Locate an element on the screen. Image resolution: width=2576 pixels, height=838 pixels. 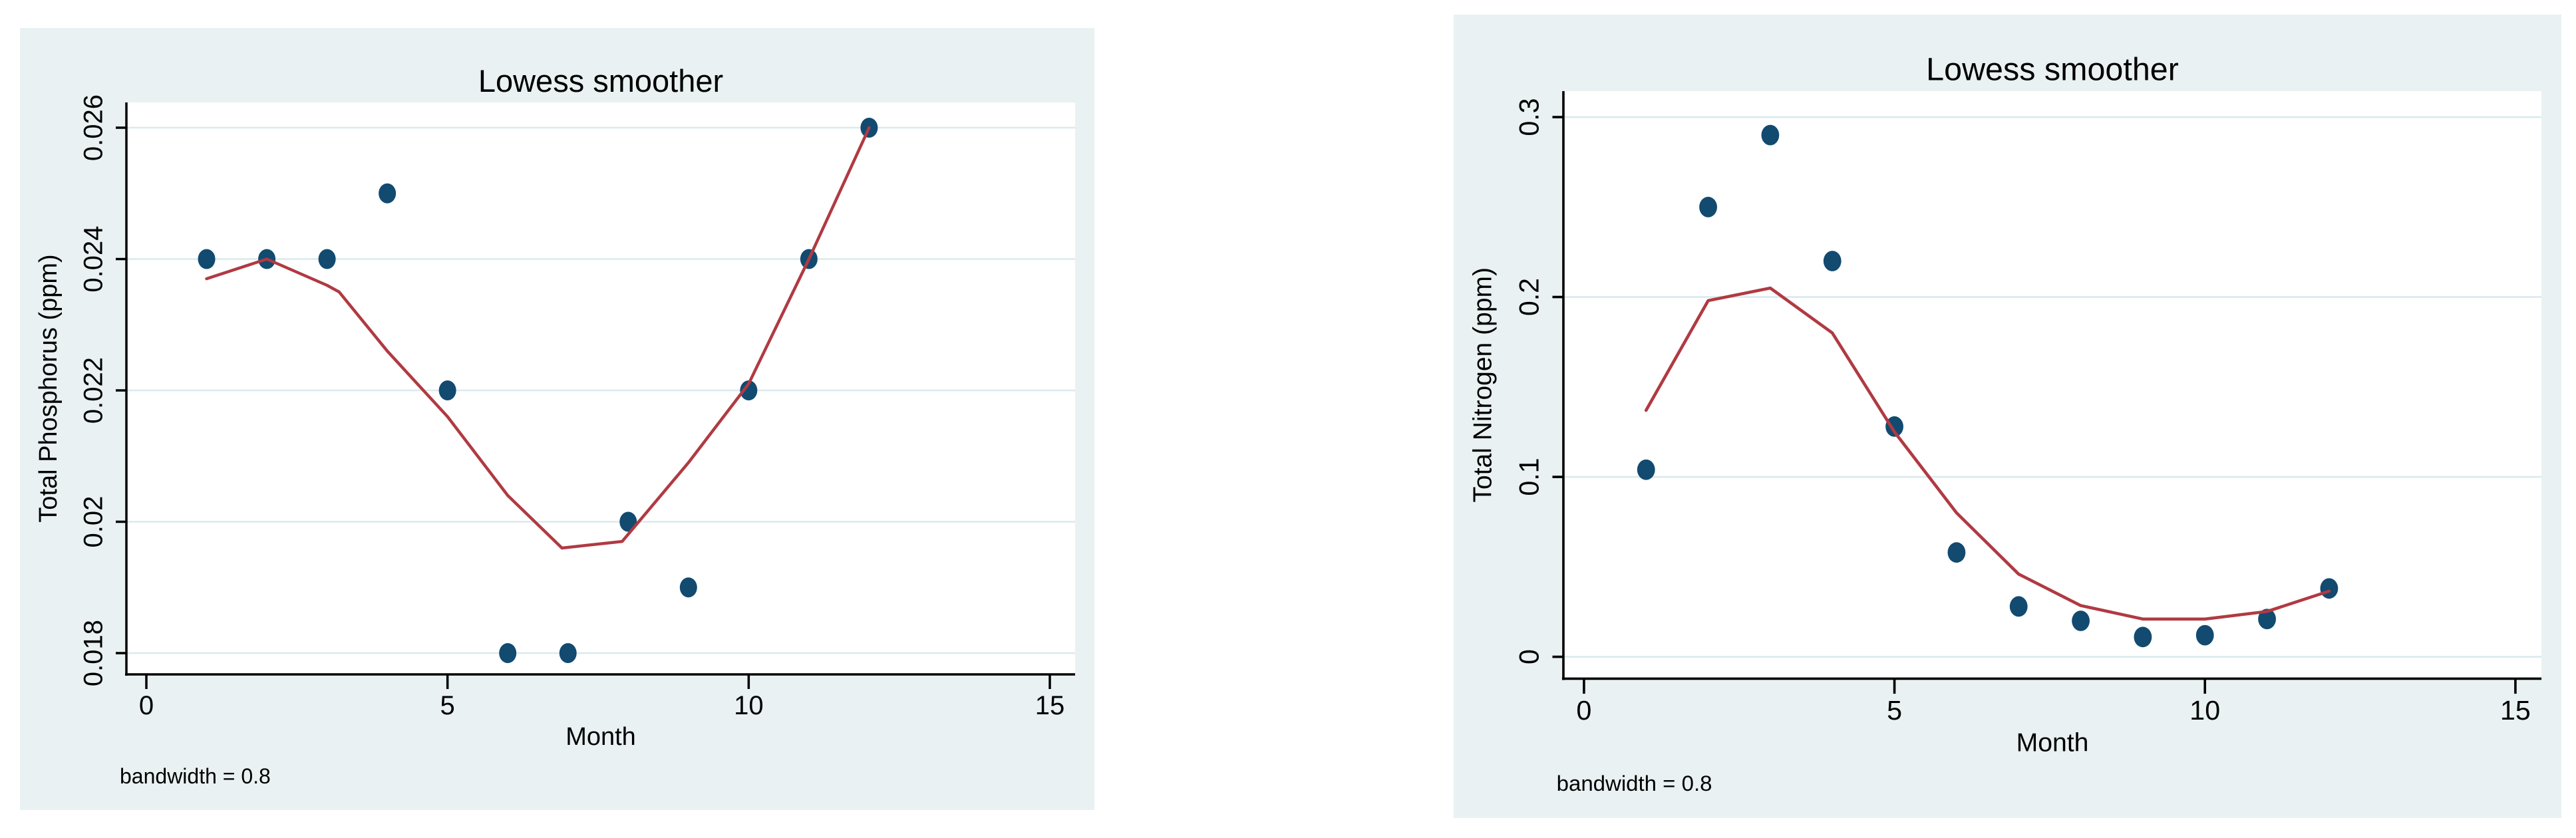
y-tick-label: 0.024 is located at coordinates (93, 258).